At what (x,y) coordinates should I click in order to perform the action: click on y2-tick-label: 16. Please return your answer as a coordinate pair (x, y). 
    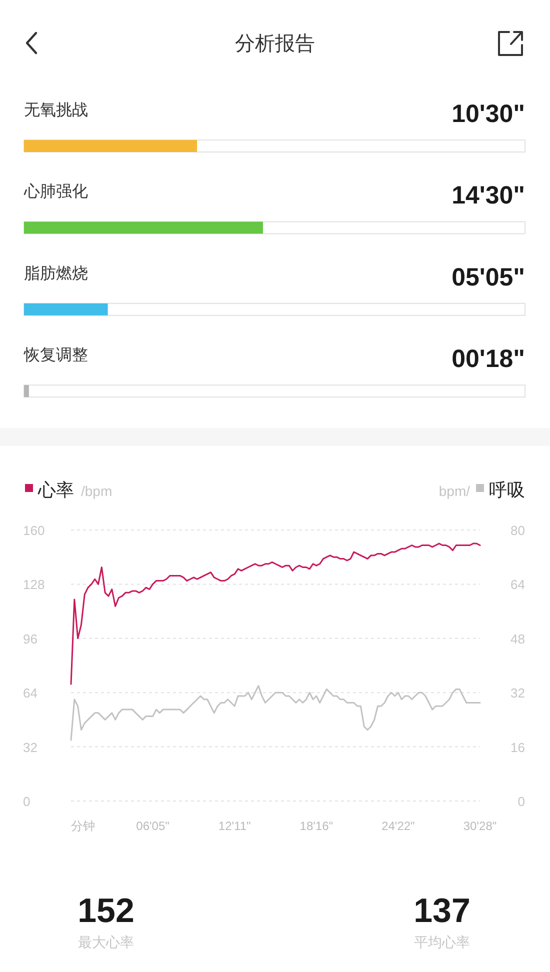
    Looking at the image, I should click on (517, 747).